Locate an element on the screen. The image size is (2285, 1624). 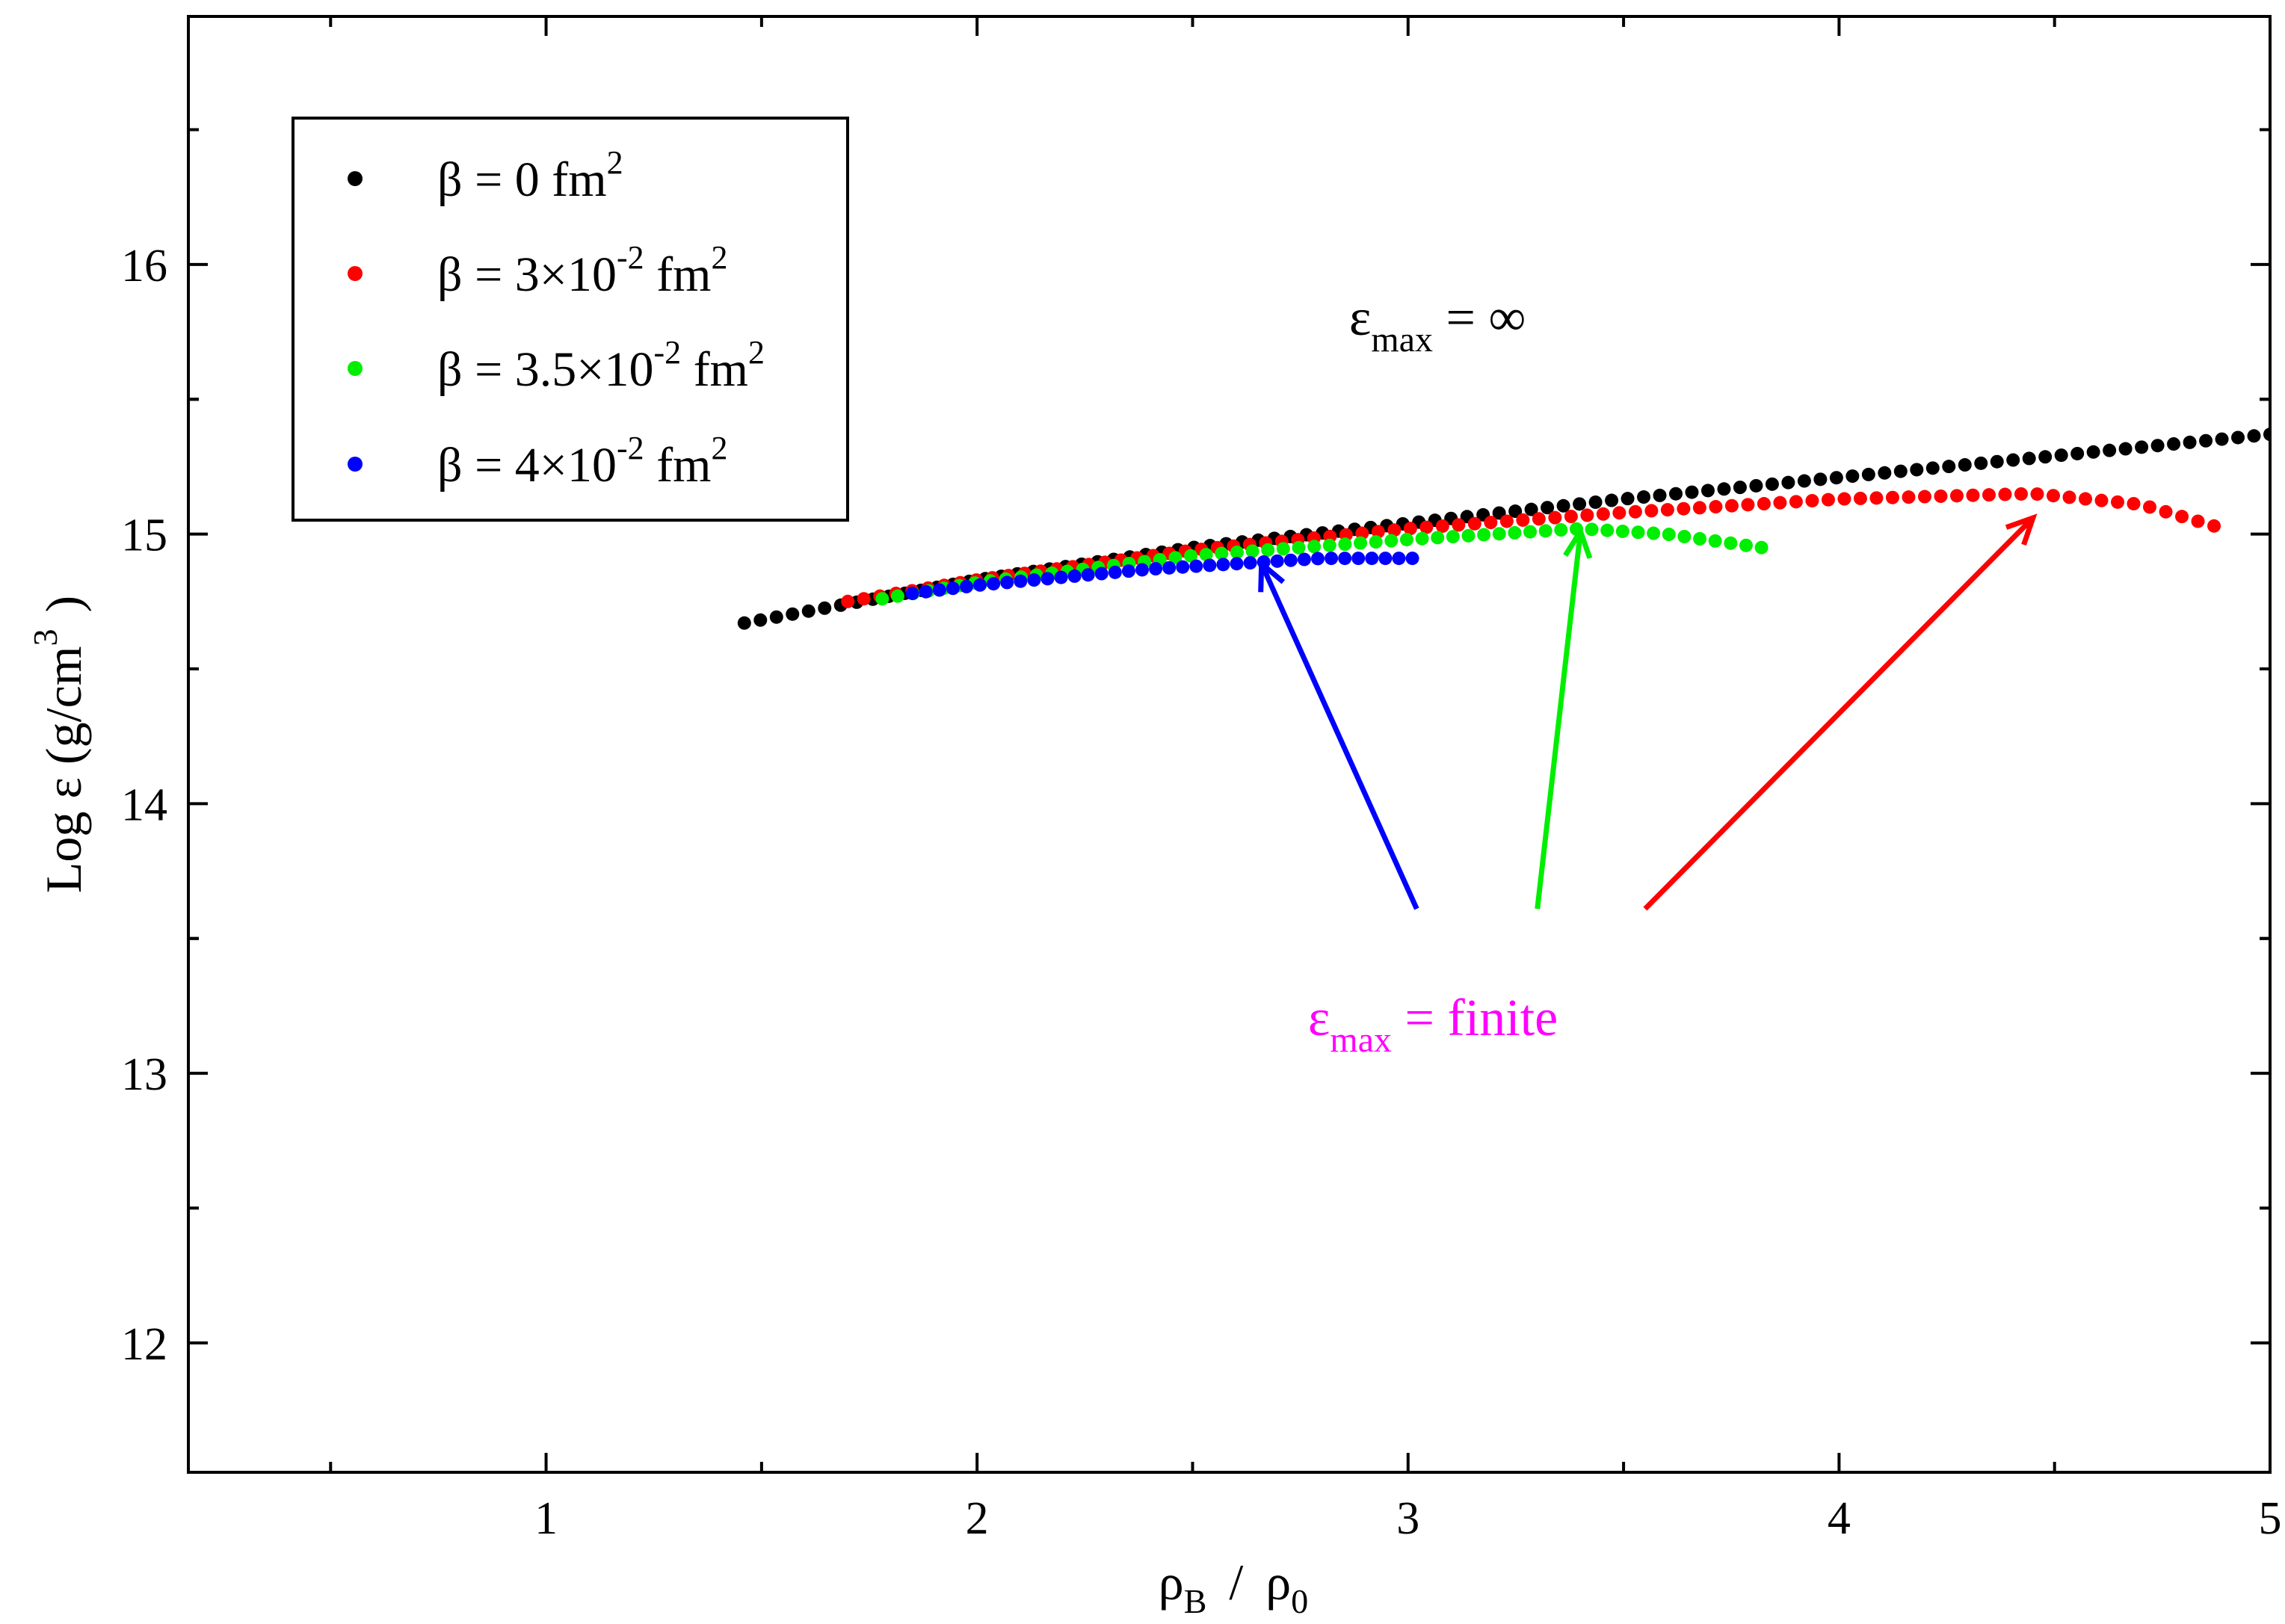
y-tick-label: 16 is located at coordinates (144, 266).